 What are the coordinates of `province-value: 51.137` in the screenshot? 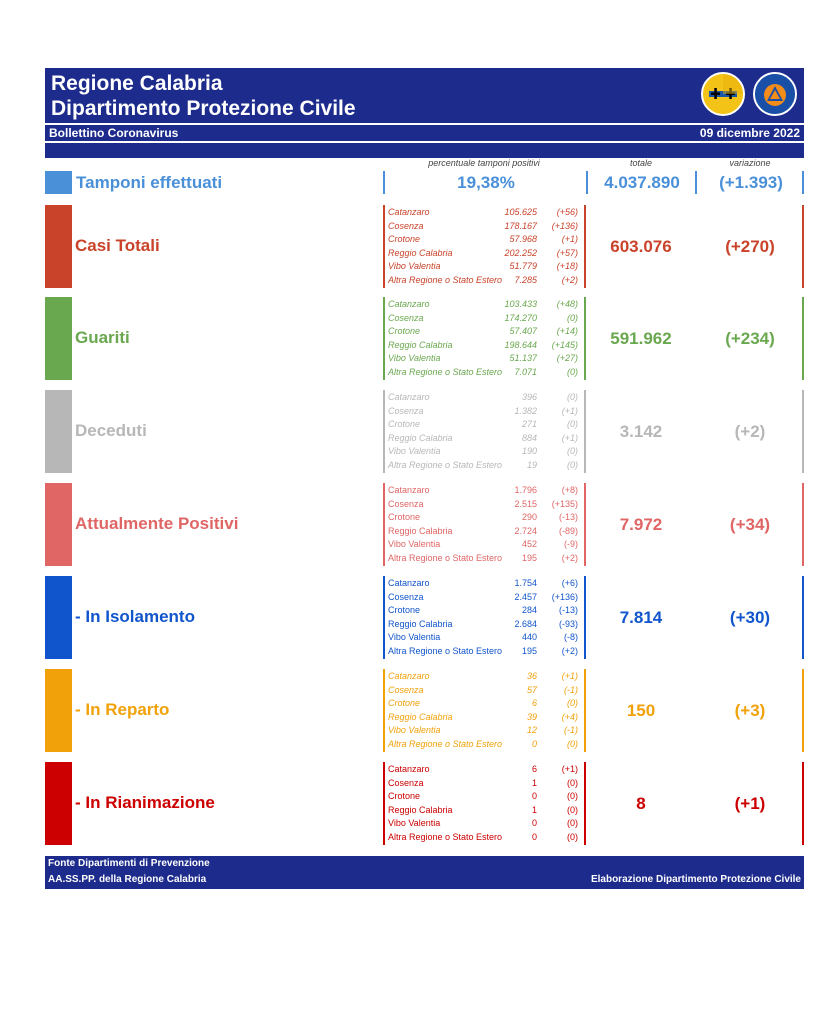 It's located at (523, 358).